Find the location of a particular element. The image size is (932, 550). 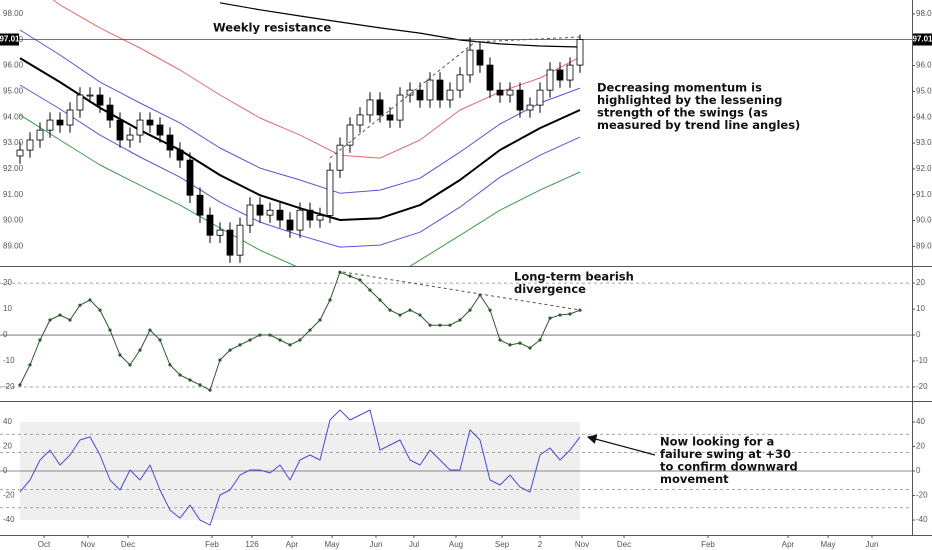

x-tick-label: Jul is located at coordinates (414, 544).